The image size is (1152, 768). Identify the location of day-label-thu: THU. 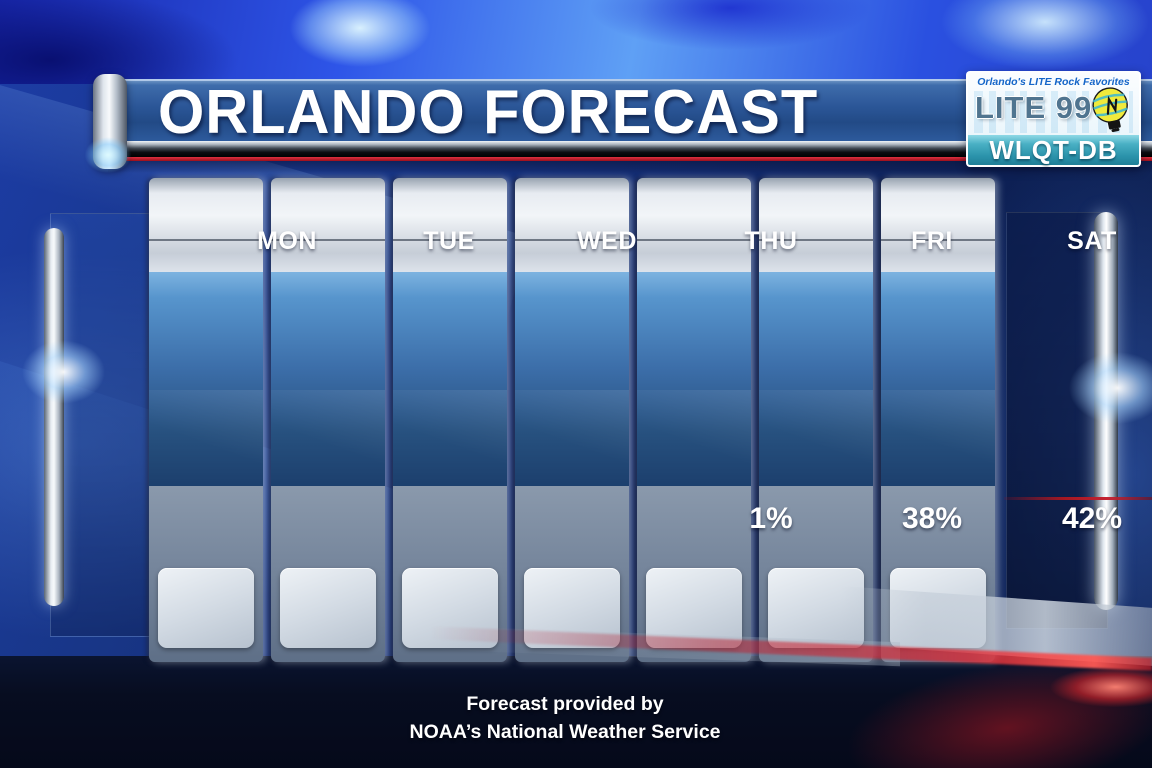
(771, 241).